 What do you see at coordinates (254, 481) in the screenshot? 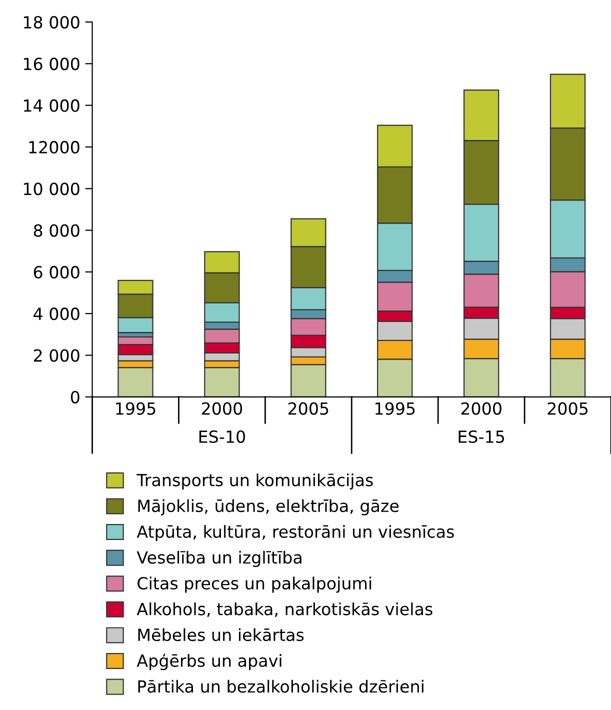
I see `legend-label: Transports un komunikācijas` at bounding box center [254, 481].